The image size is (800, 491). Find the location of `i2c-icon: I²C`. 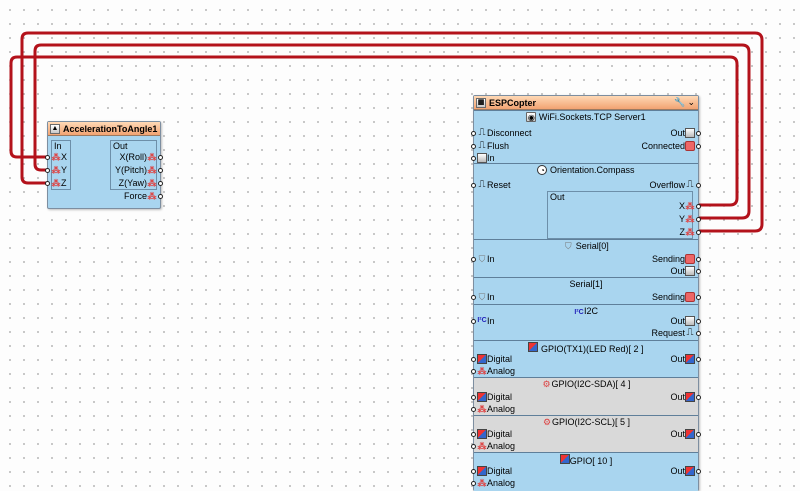

i2c-icon: I²C is located at coordinates (482, 320).